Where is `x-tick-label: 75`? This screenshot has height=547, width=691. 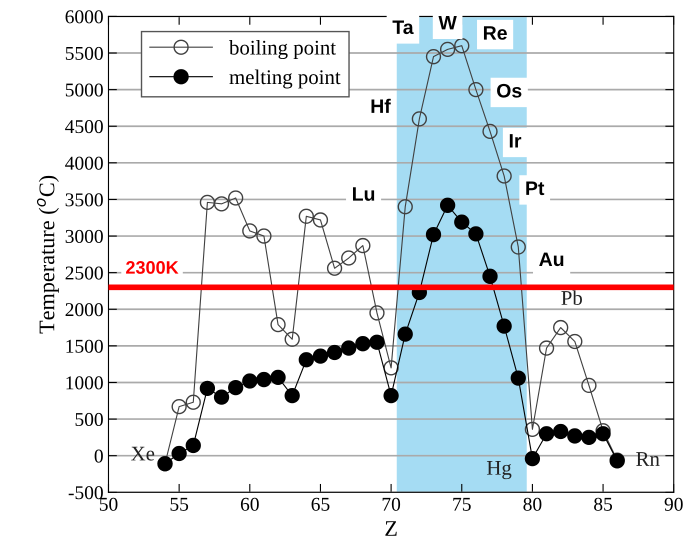 x-tick-label: 75 is located at coordinates (462, 504).